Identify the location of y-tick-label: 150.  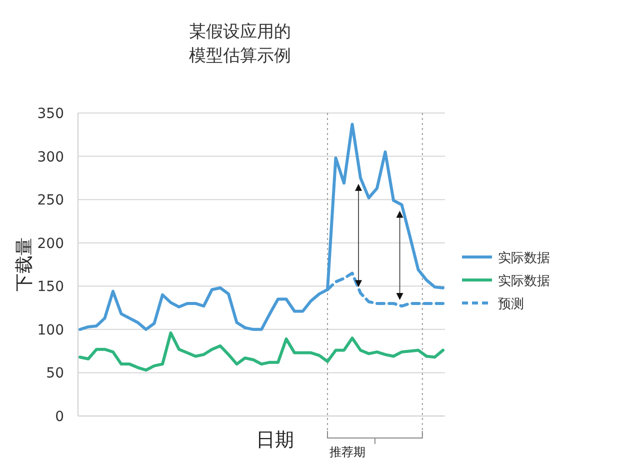
(50, 287).